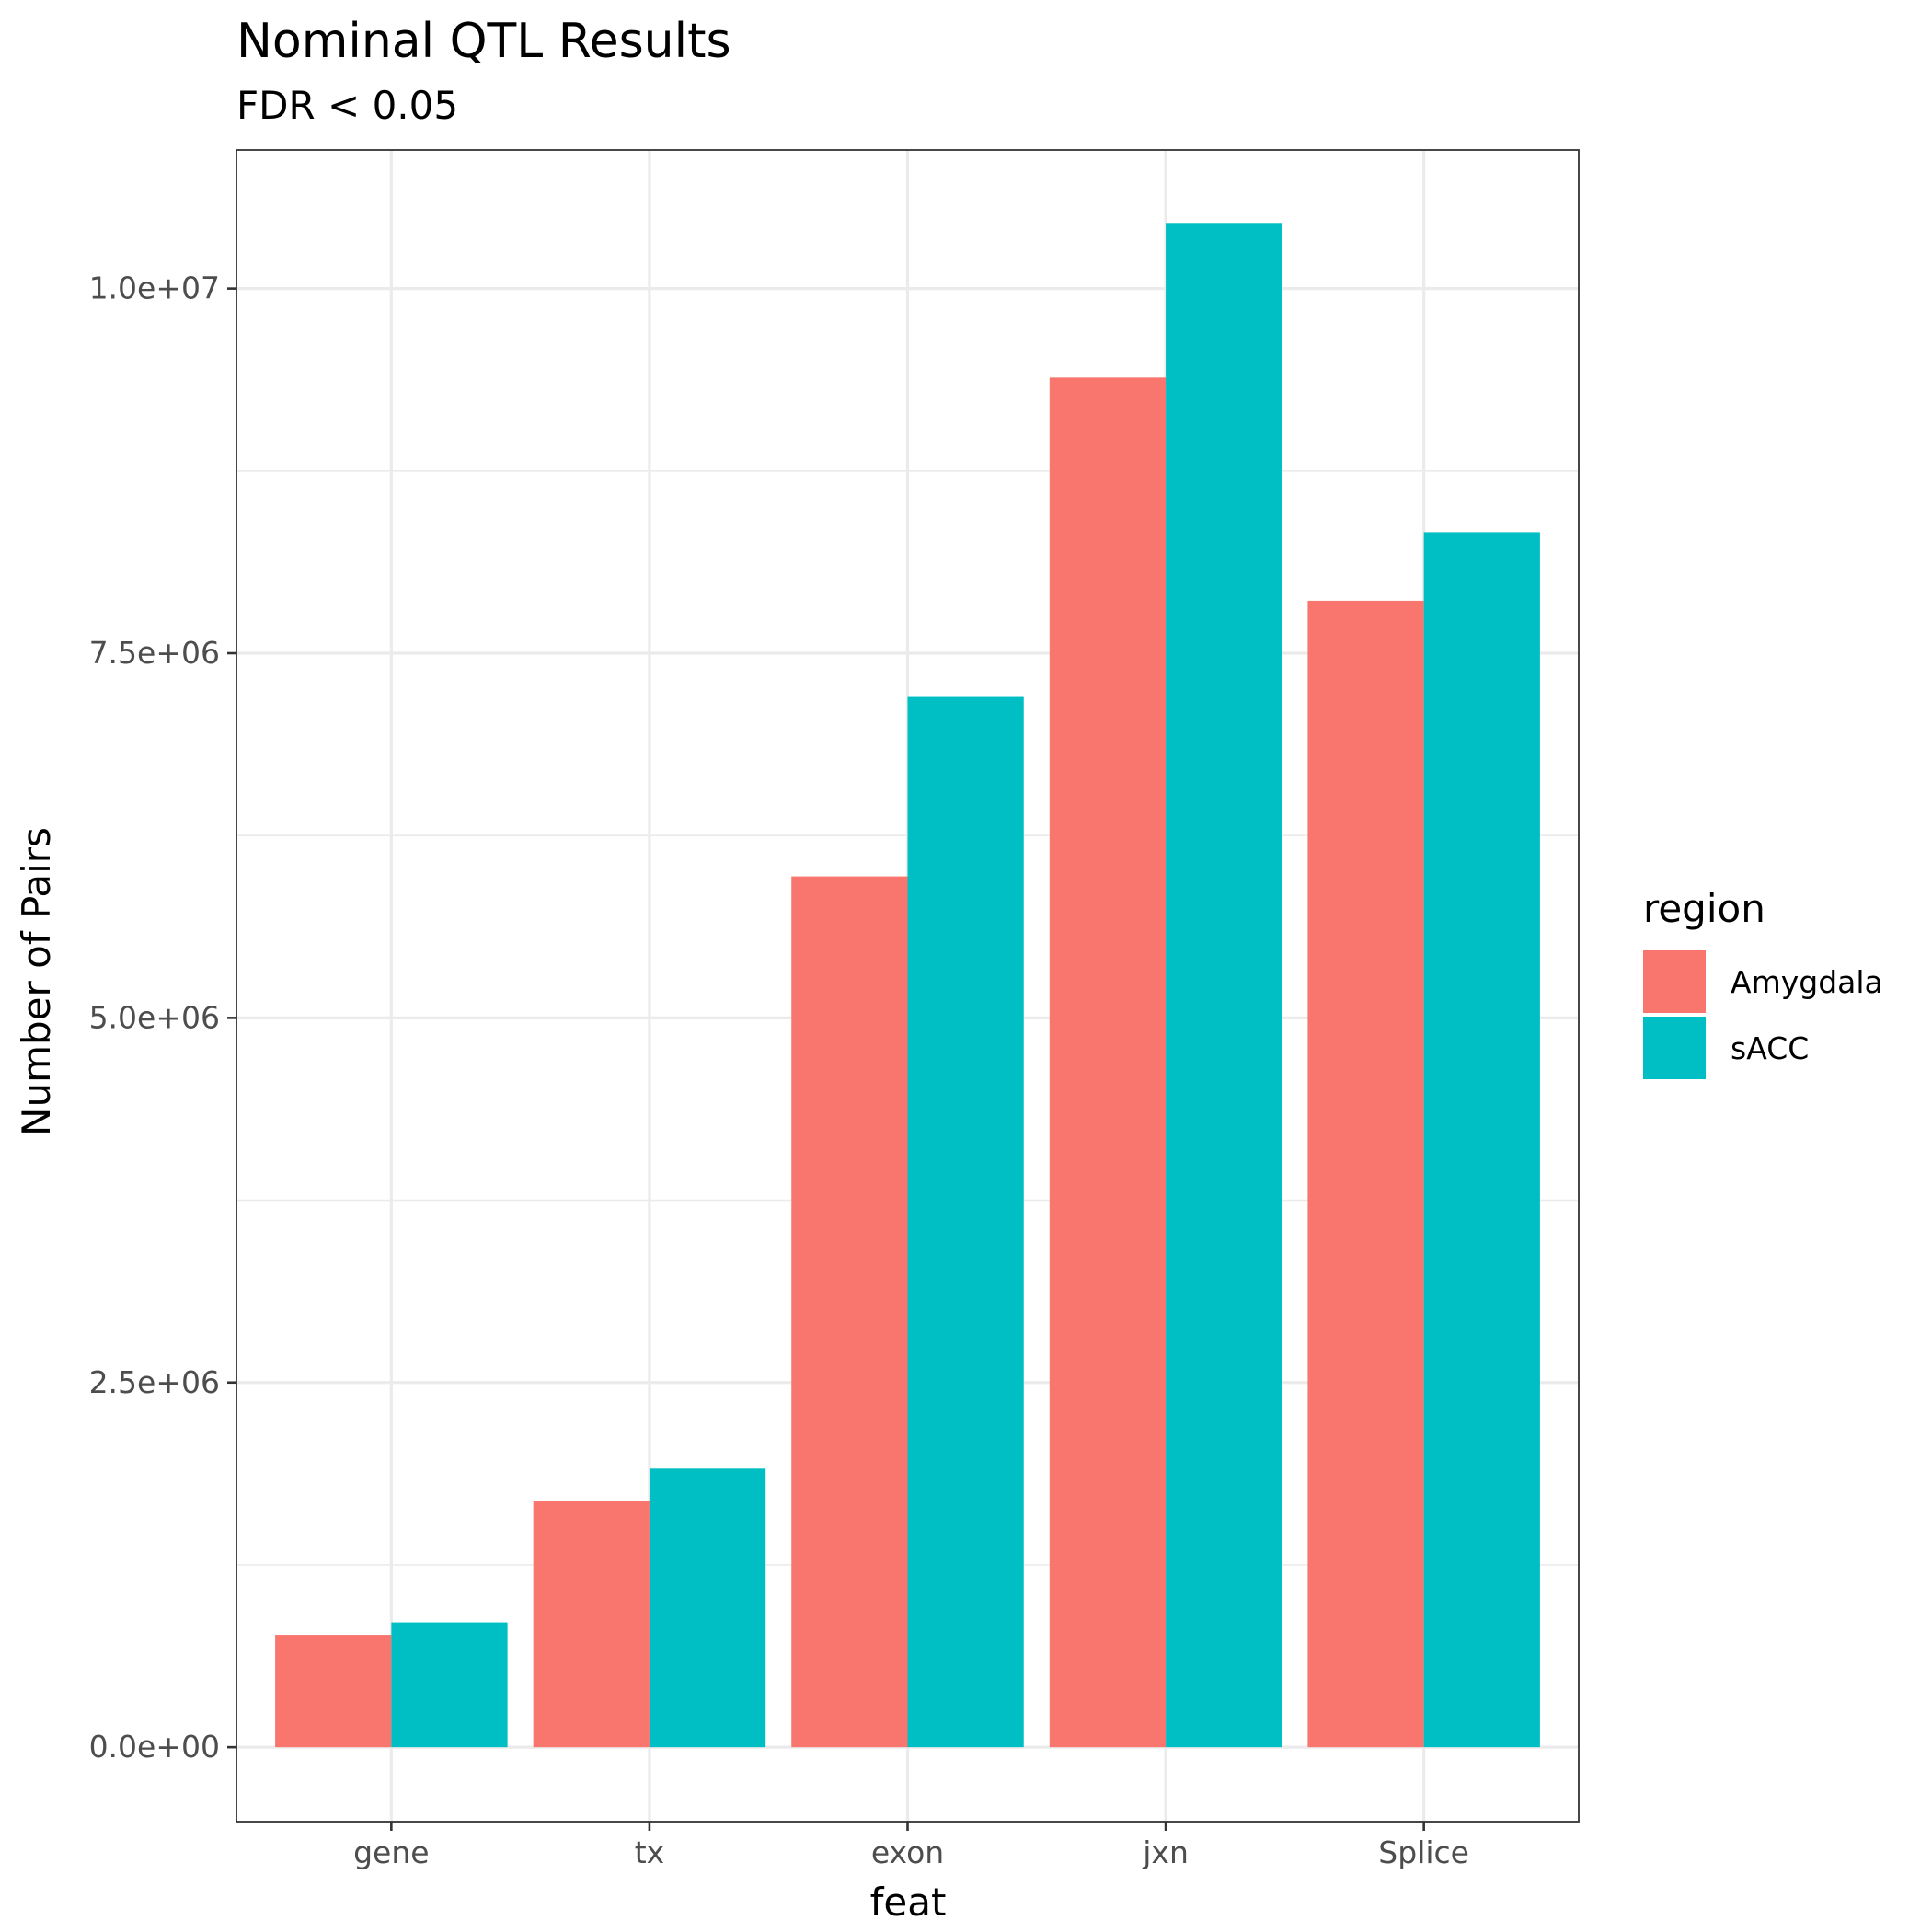 Image resolution: width=1932 pixels, height=1932 pixels. Describe the element at coordinates (907, 1852) in the screenshot. I see `x-tick-label: exon` at that location.